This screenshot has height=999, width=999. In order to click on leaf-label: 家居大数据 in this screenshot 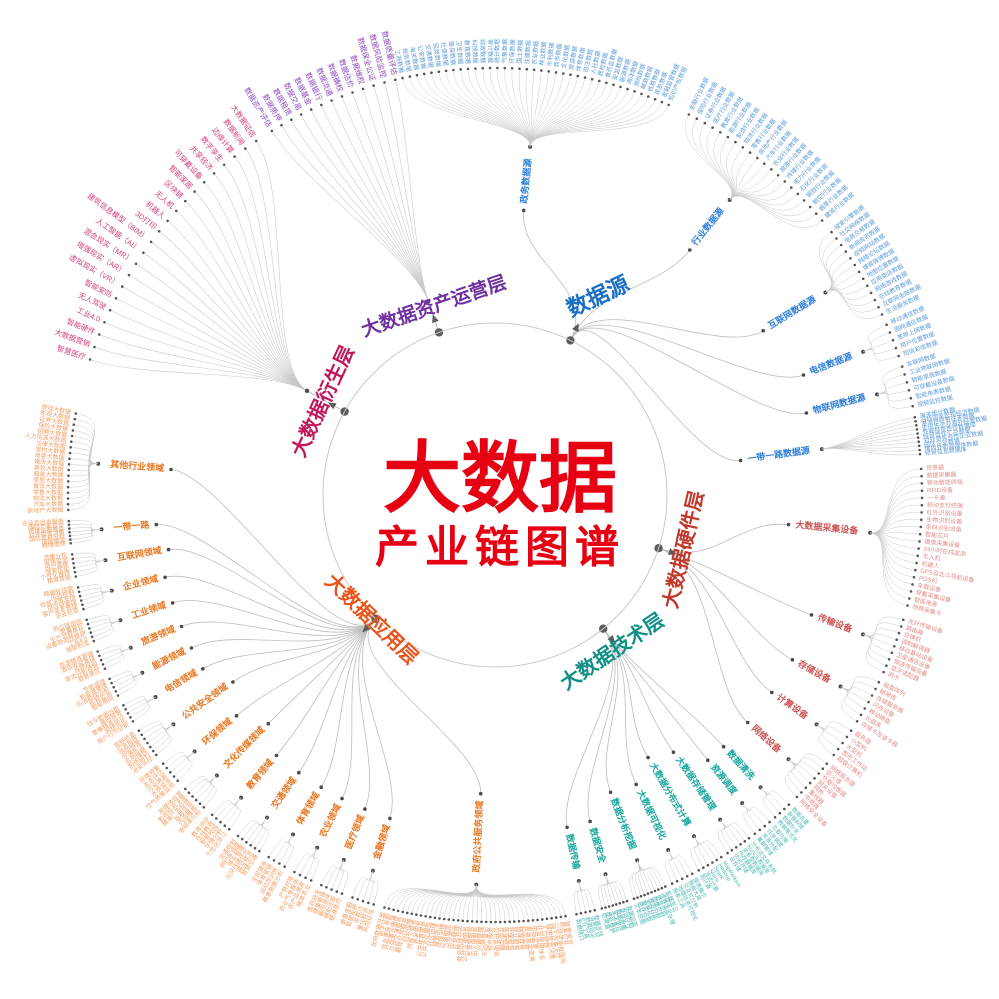, I will do `click(48, 480)`.